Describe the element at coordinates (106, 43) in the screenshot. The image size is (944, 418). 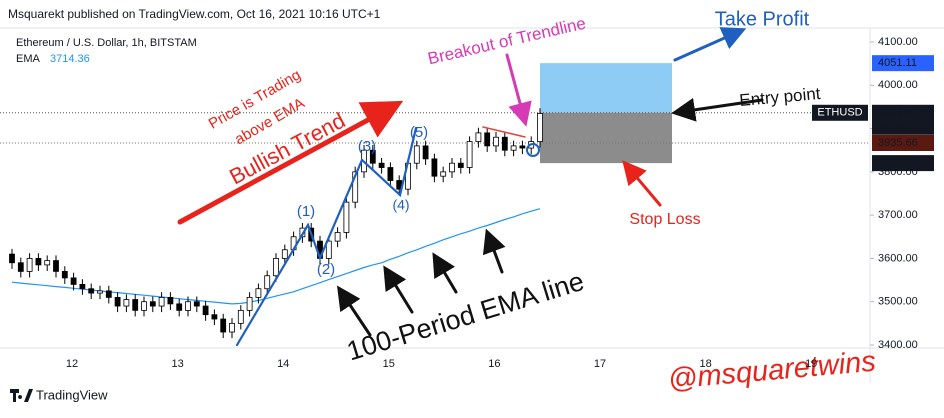
I see `symbol-title: Ethereum / U.S. Dollar, 1h, BITSTAM` at that location.